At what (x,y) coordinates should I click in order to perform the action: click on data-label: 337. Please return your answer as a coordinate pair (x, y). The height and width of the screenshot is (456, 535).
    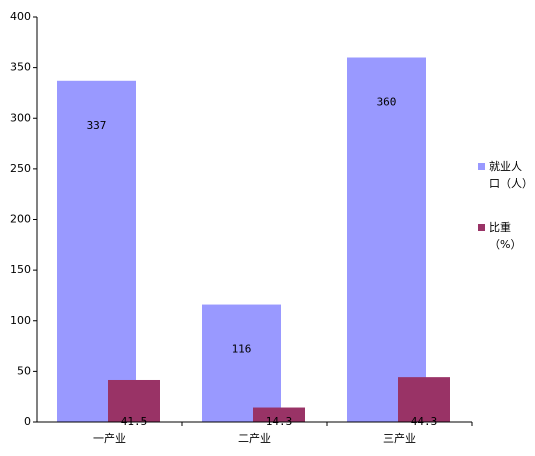
    Looking at the image, I should click on (97, 125).